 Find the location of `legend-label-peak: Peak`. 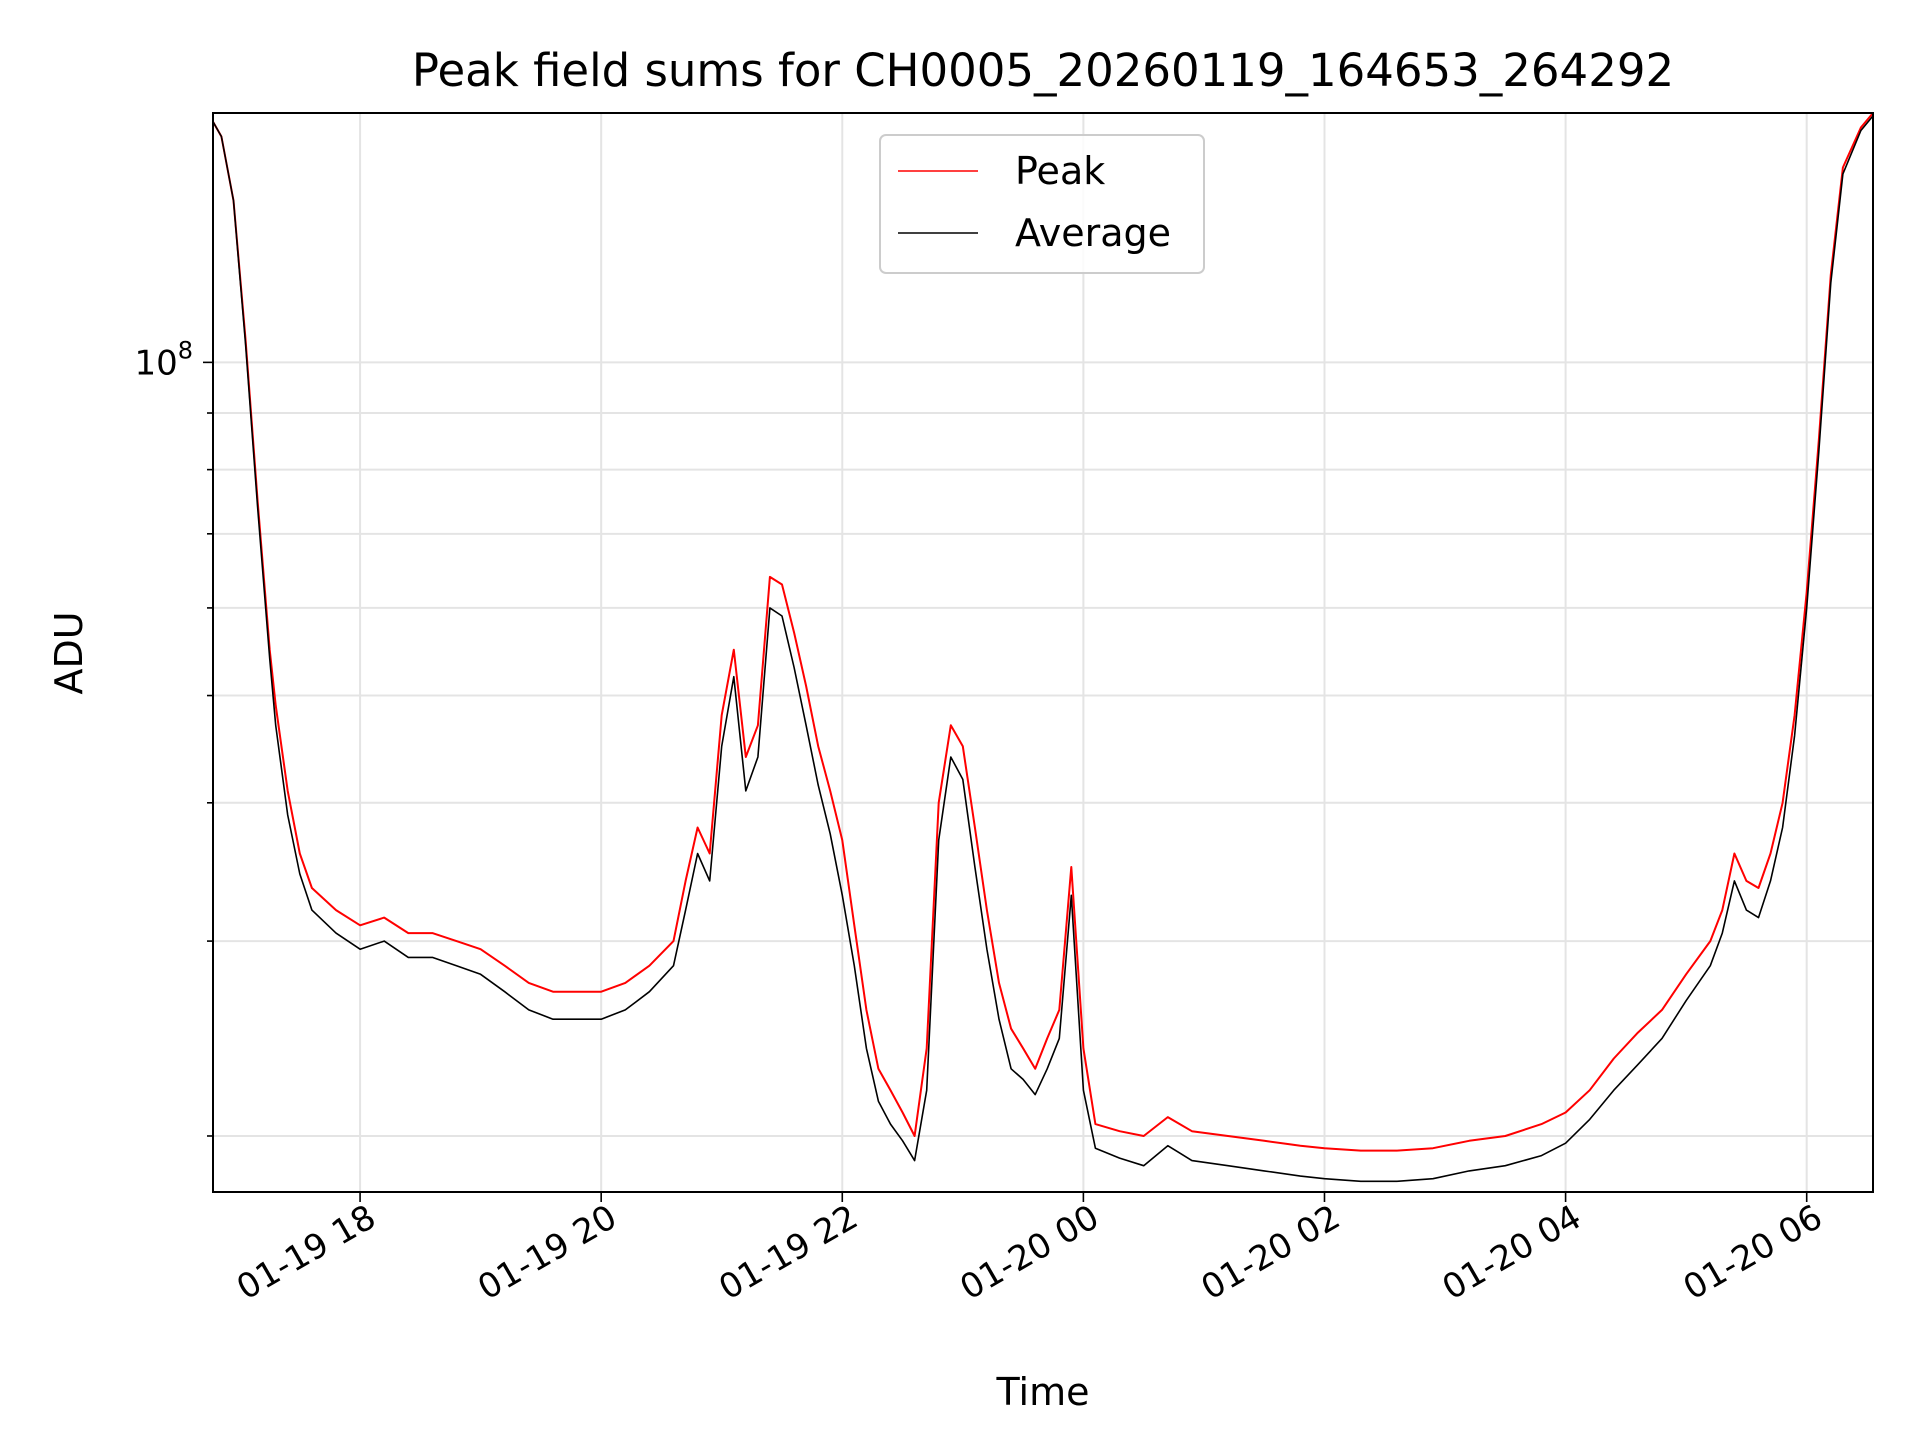

legend-label-peak: Peak is located at coordinates (1060, 171).